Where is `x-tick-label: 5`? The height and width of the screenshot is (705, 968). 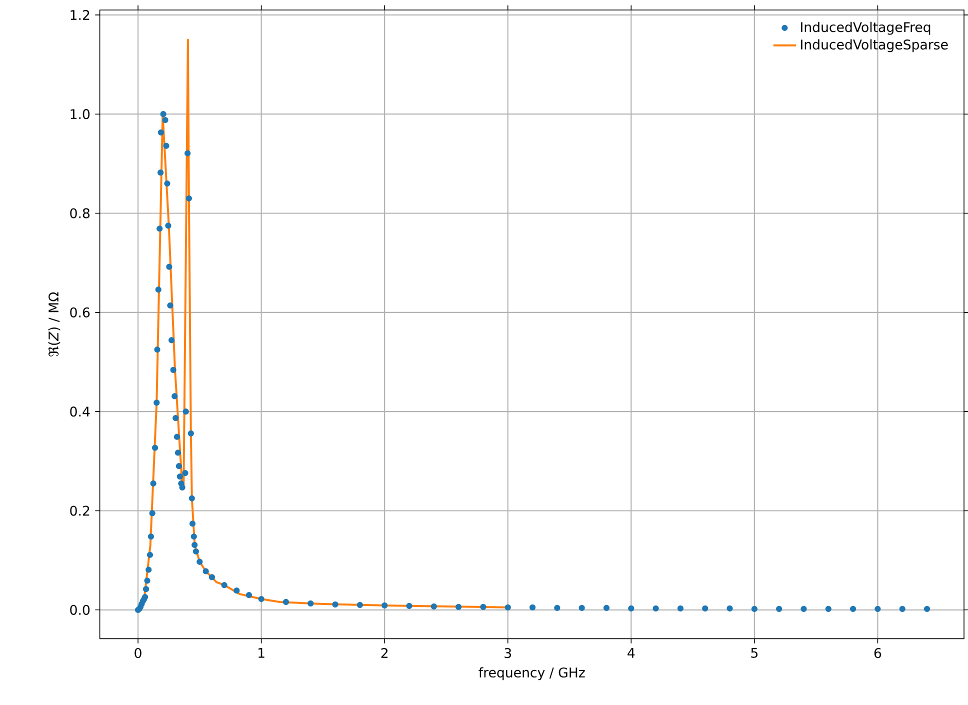 x-tick-label: 5 is located at coordinates (754, 653).